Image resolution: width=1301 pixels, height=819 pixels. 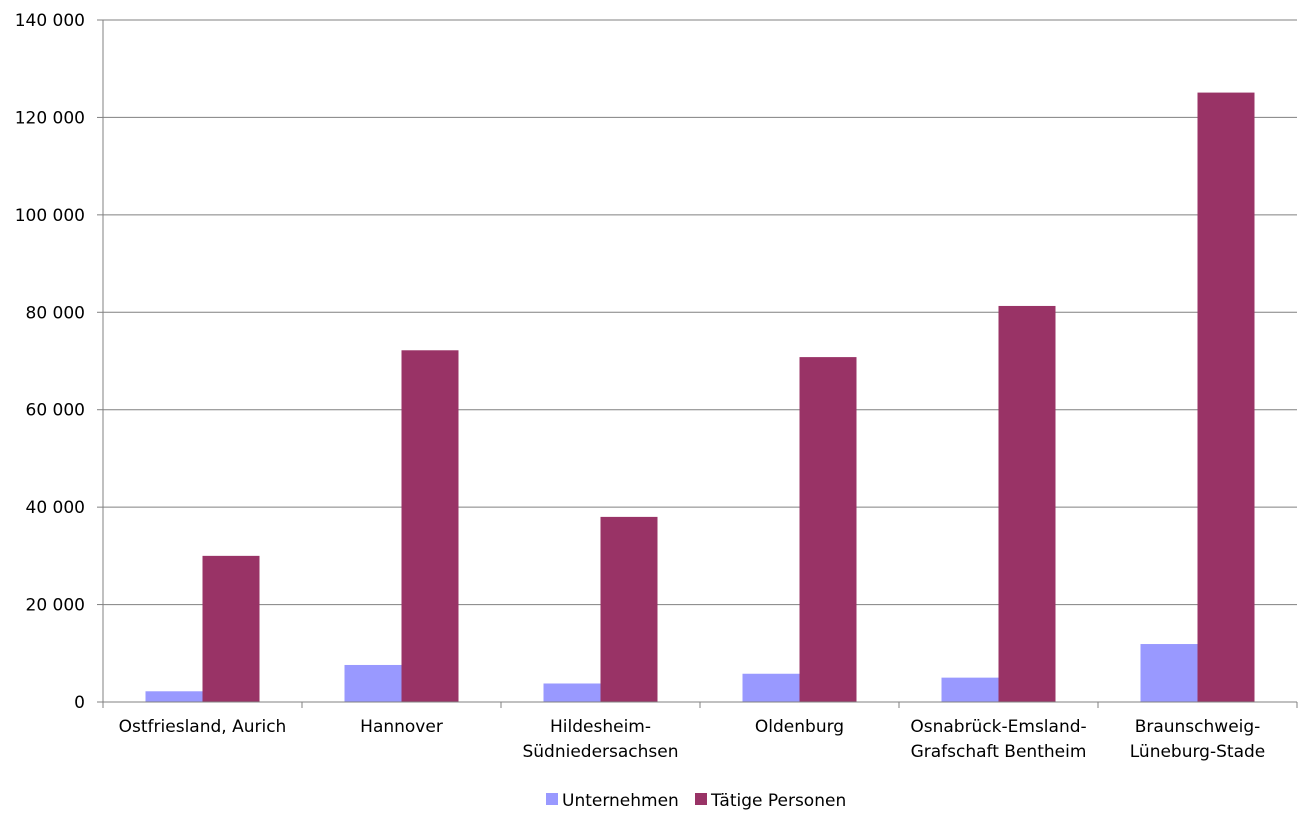 I want to click on legend-label: Tätige Personen, so click(x=778, y=801).